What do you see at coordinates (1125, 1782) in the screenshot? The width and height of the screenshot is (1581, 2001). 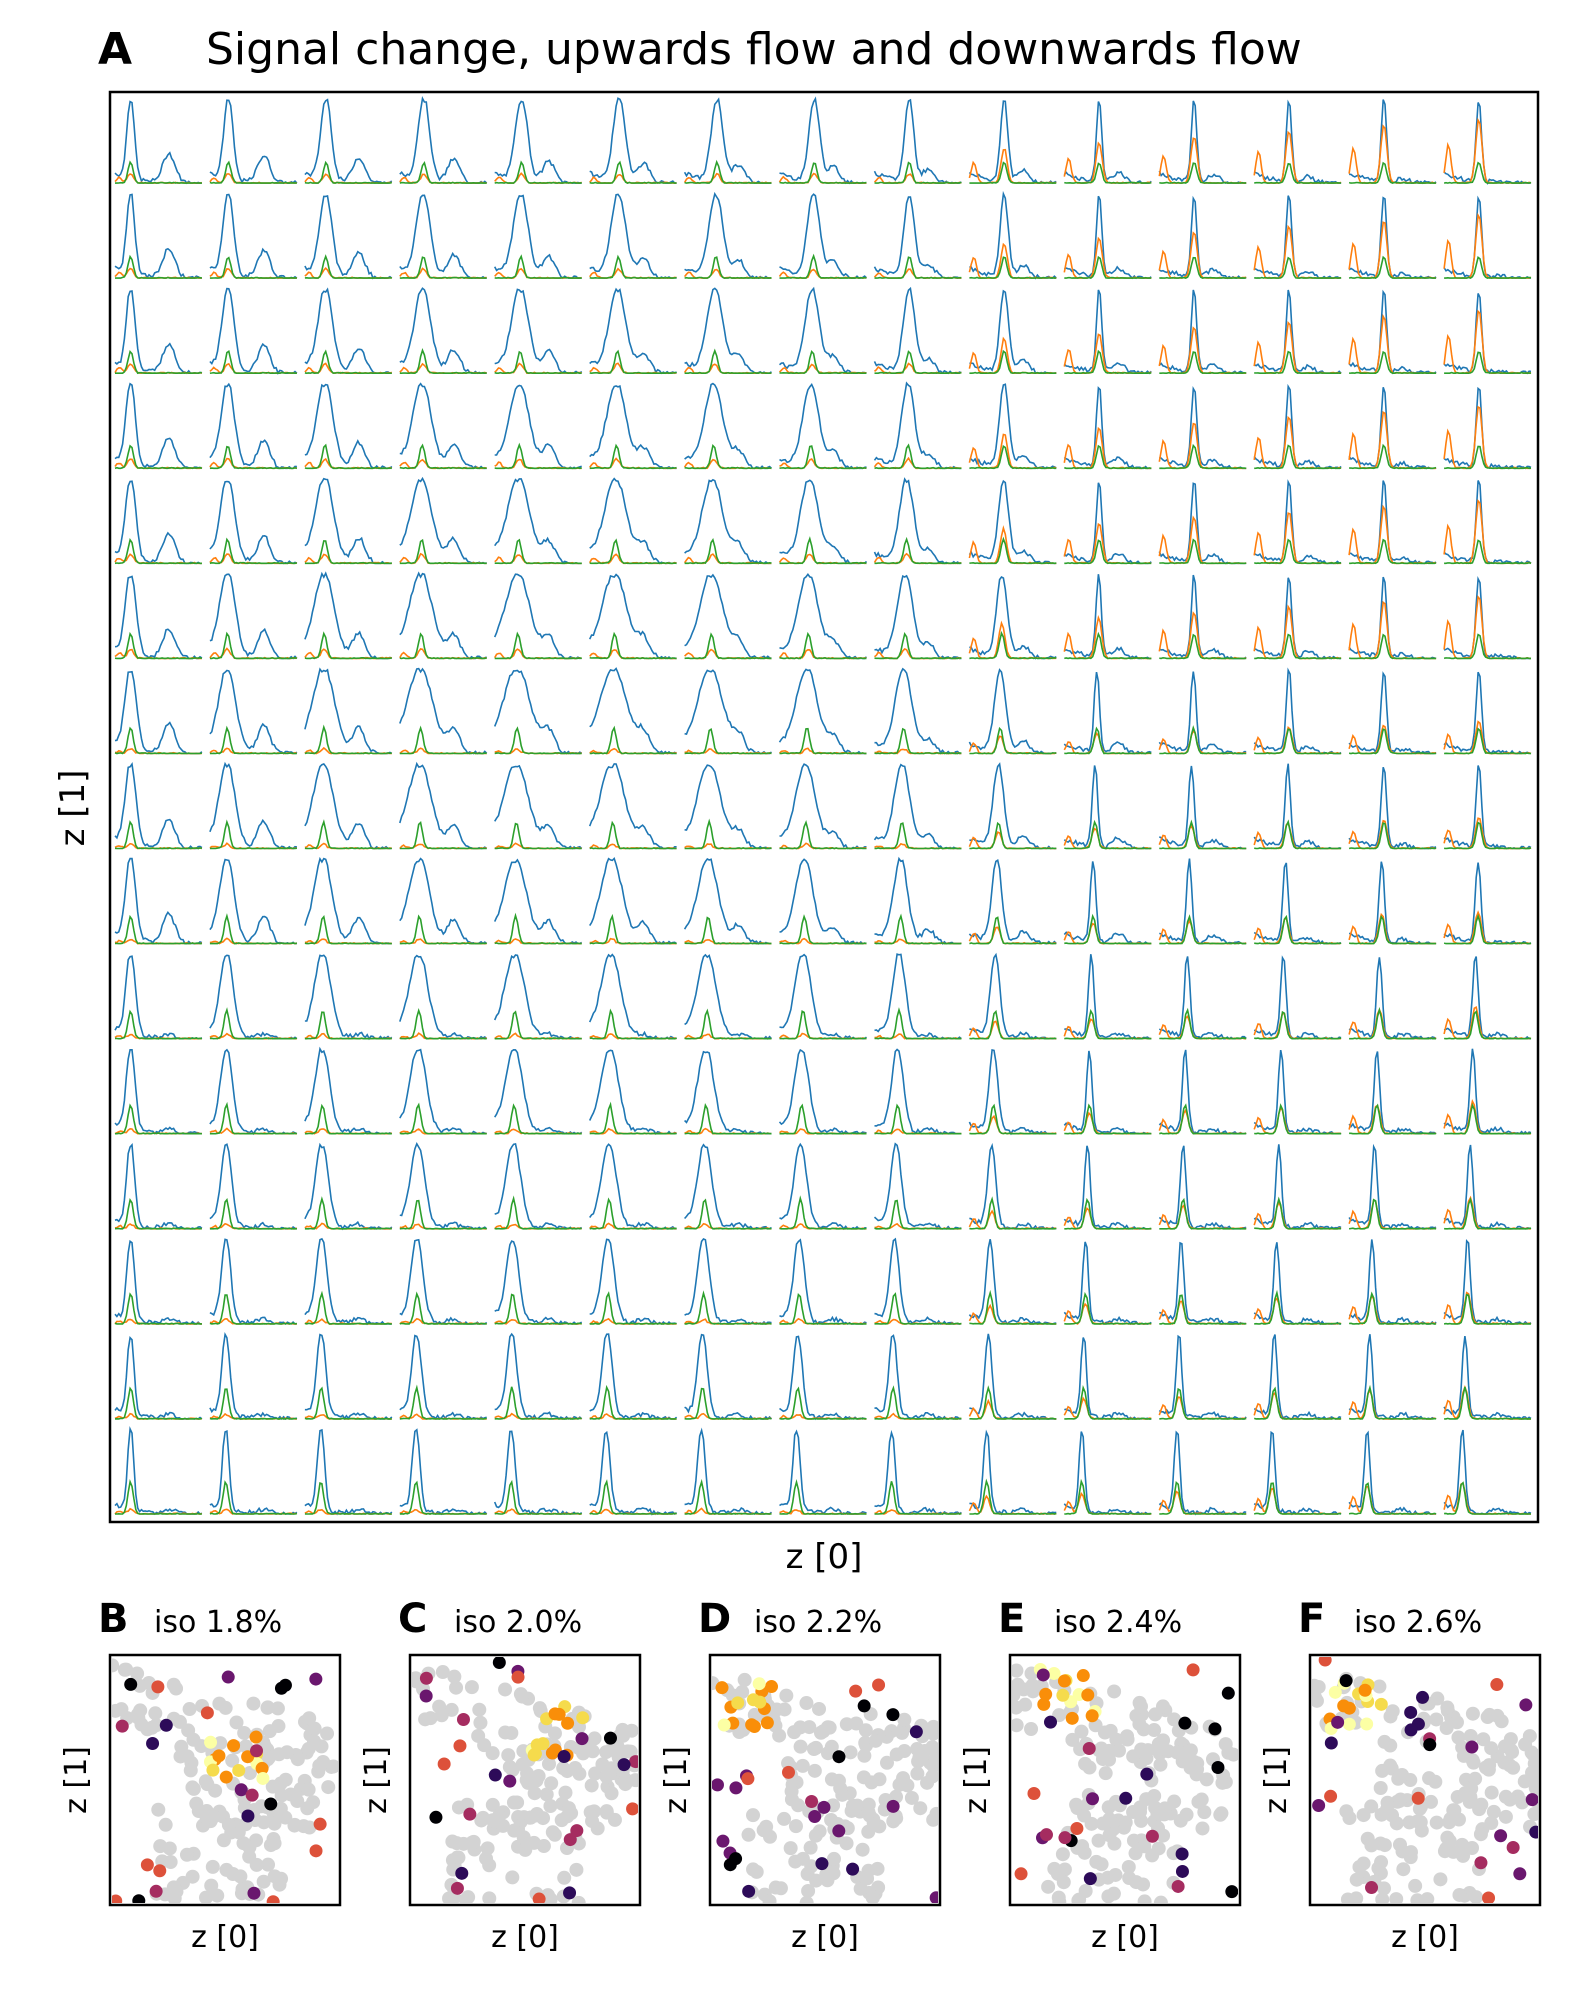 I see `panel-e-scatter` at bounding box center [1125, 1782].